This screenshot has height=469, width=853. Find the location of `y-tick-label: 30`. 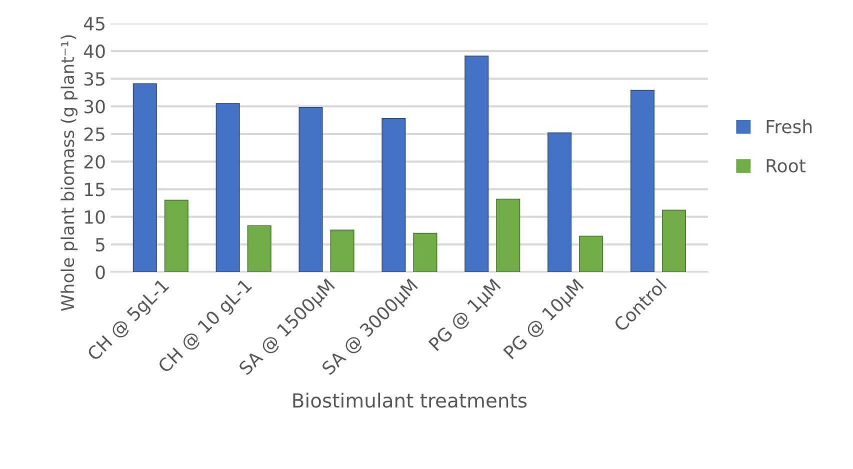

y-tick-label: 30 is located at coordinates (94, 107).